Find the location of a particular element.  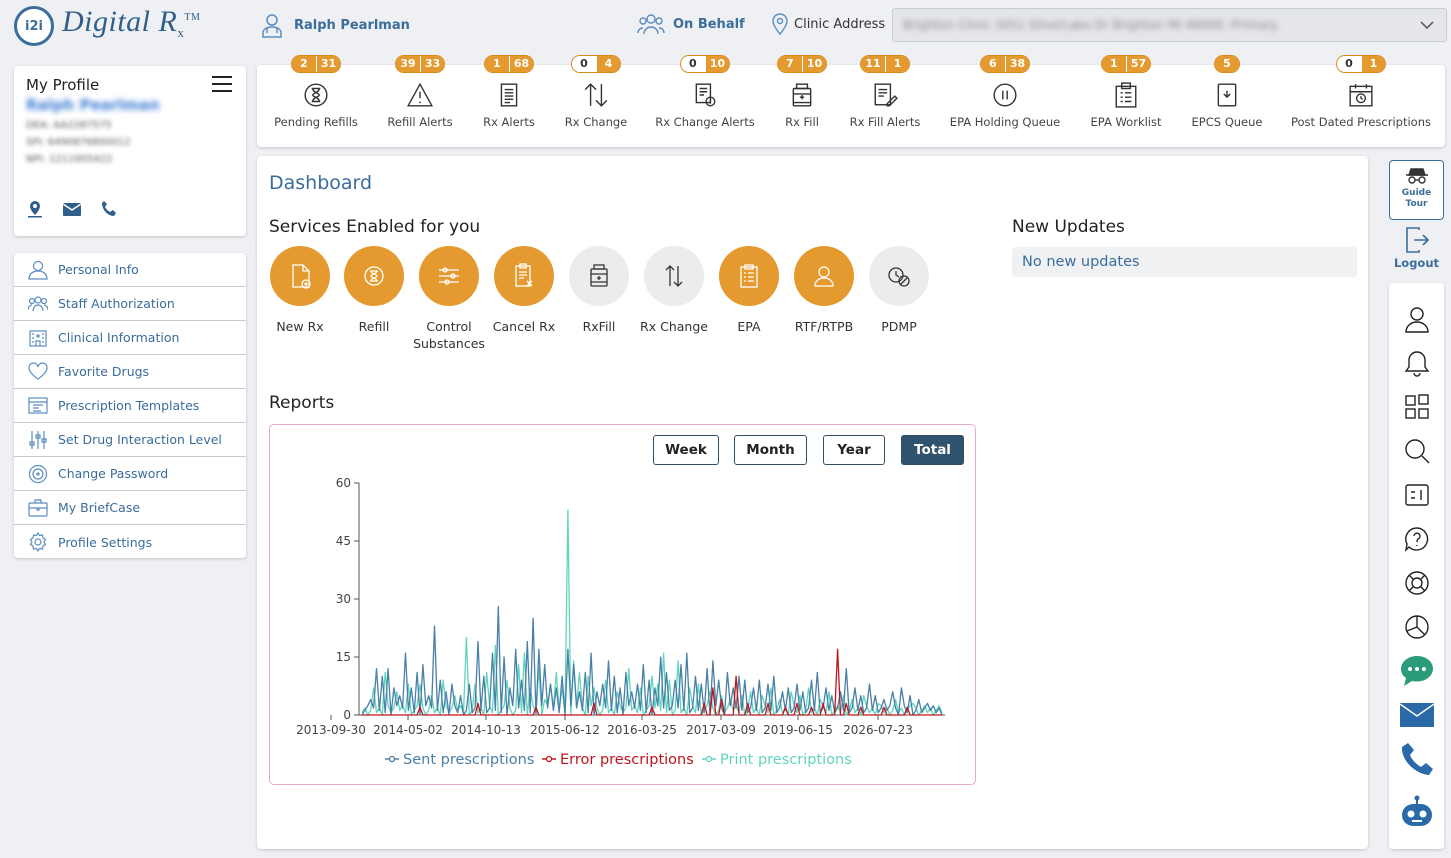

rail-bell-button is located at coordinates (1417, 363).